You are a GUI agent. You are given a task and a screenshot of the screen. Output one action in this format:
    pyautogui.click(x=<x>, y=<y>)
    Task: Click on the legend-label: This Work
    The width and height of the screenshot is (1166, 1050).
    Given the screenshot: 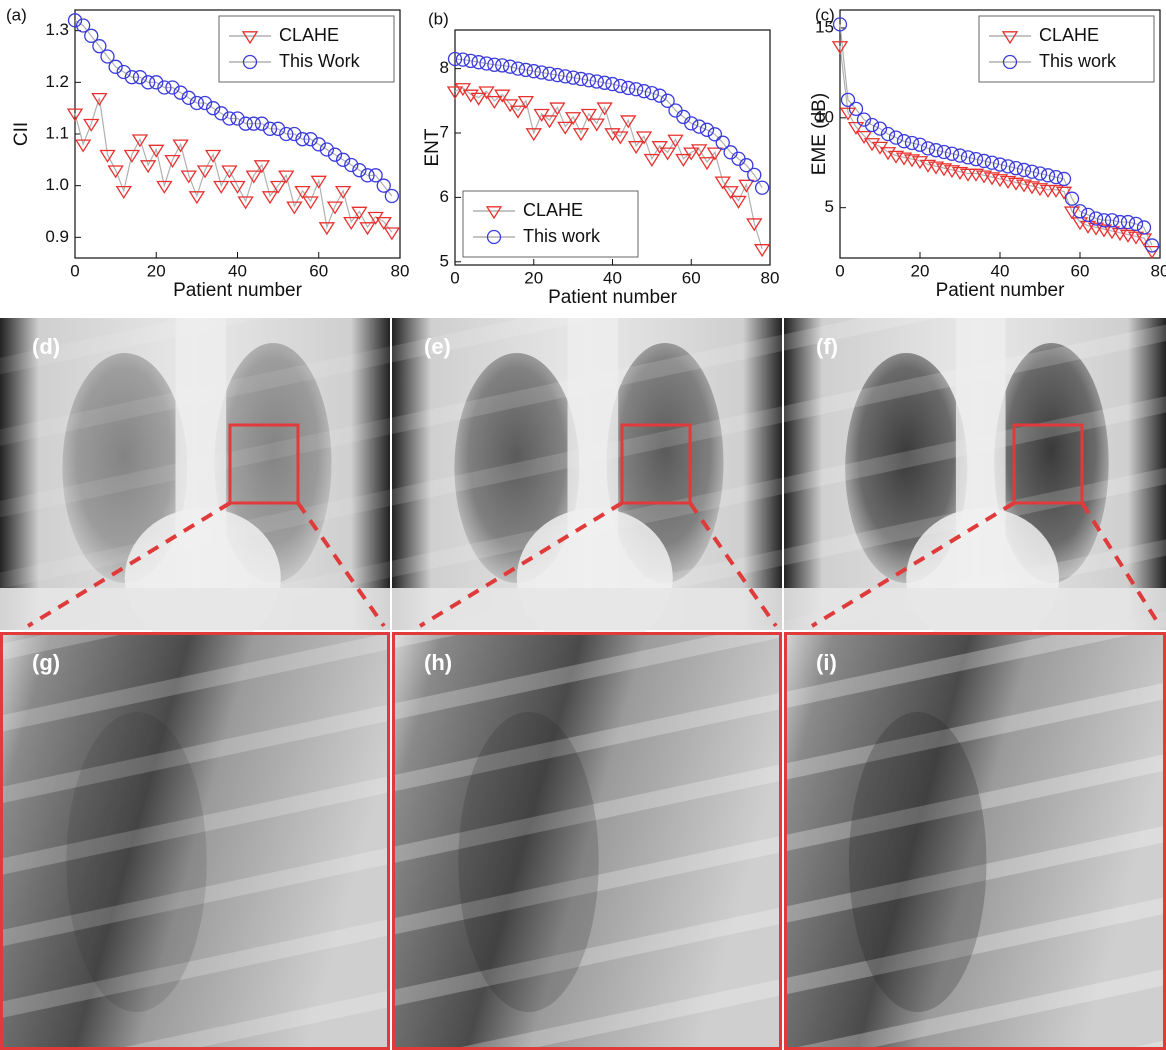 What is the action you would take?
    pyautogui.click(x=320, y=61)
    